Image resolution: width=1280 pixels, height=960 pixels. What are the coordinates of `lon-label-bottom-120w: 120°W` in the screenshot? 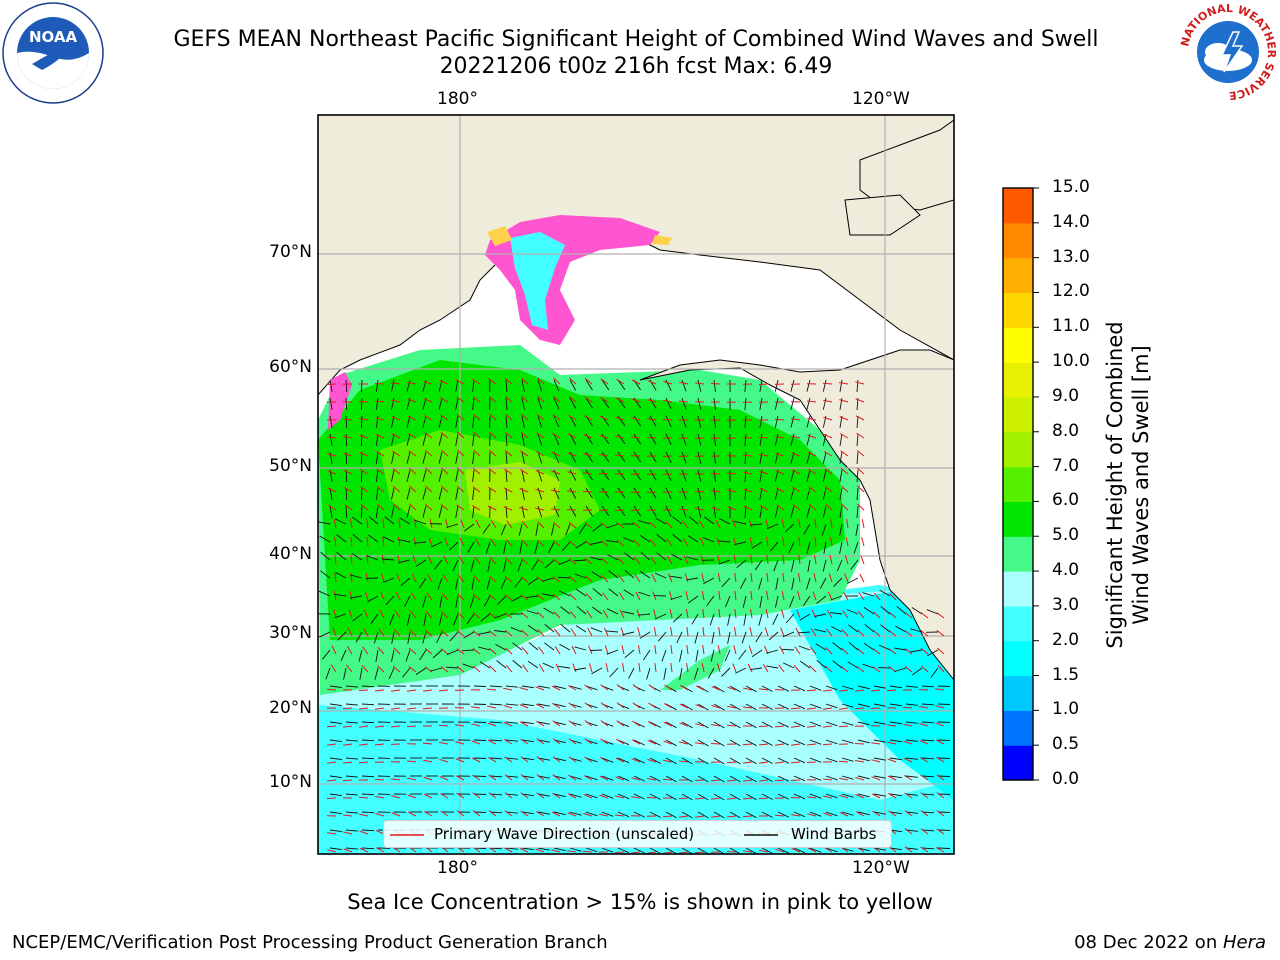 It's located at (881, 868).